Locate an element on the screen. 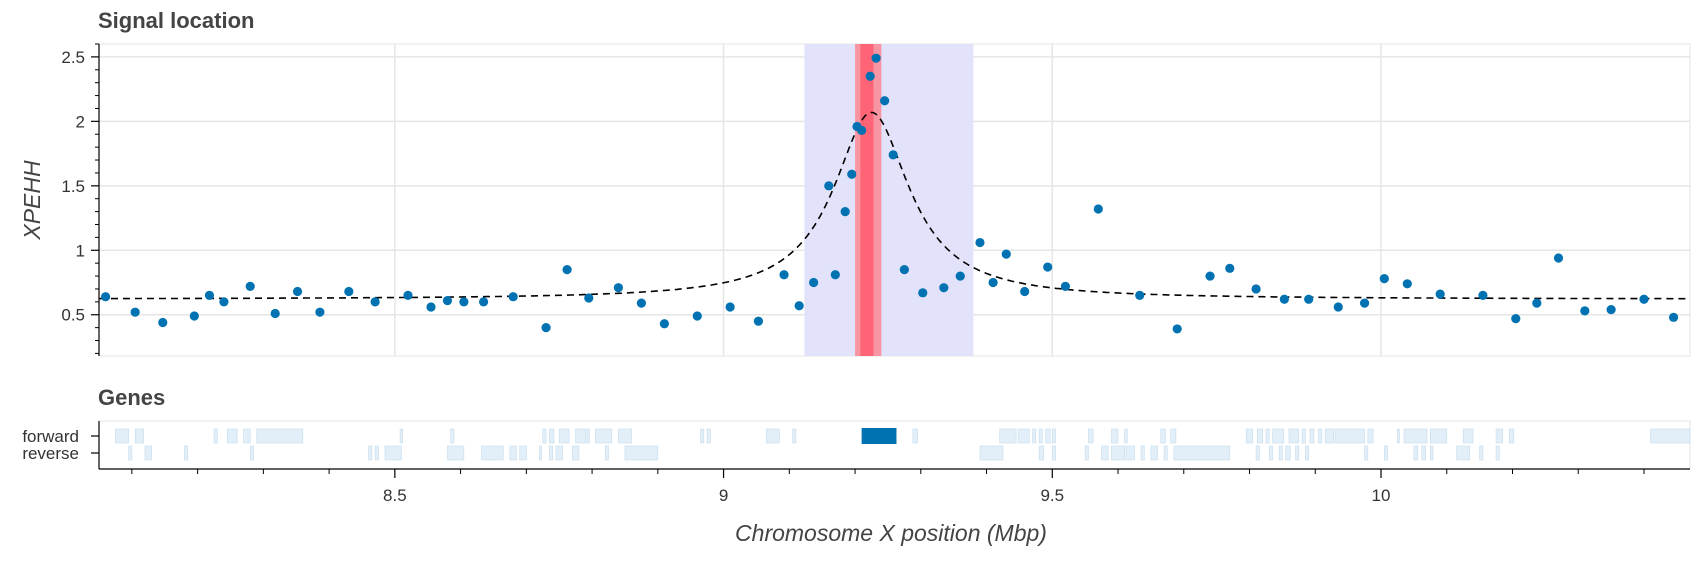  y-tick-label: 0.5 is located at coordinates (73, 315).